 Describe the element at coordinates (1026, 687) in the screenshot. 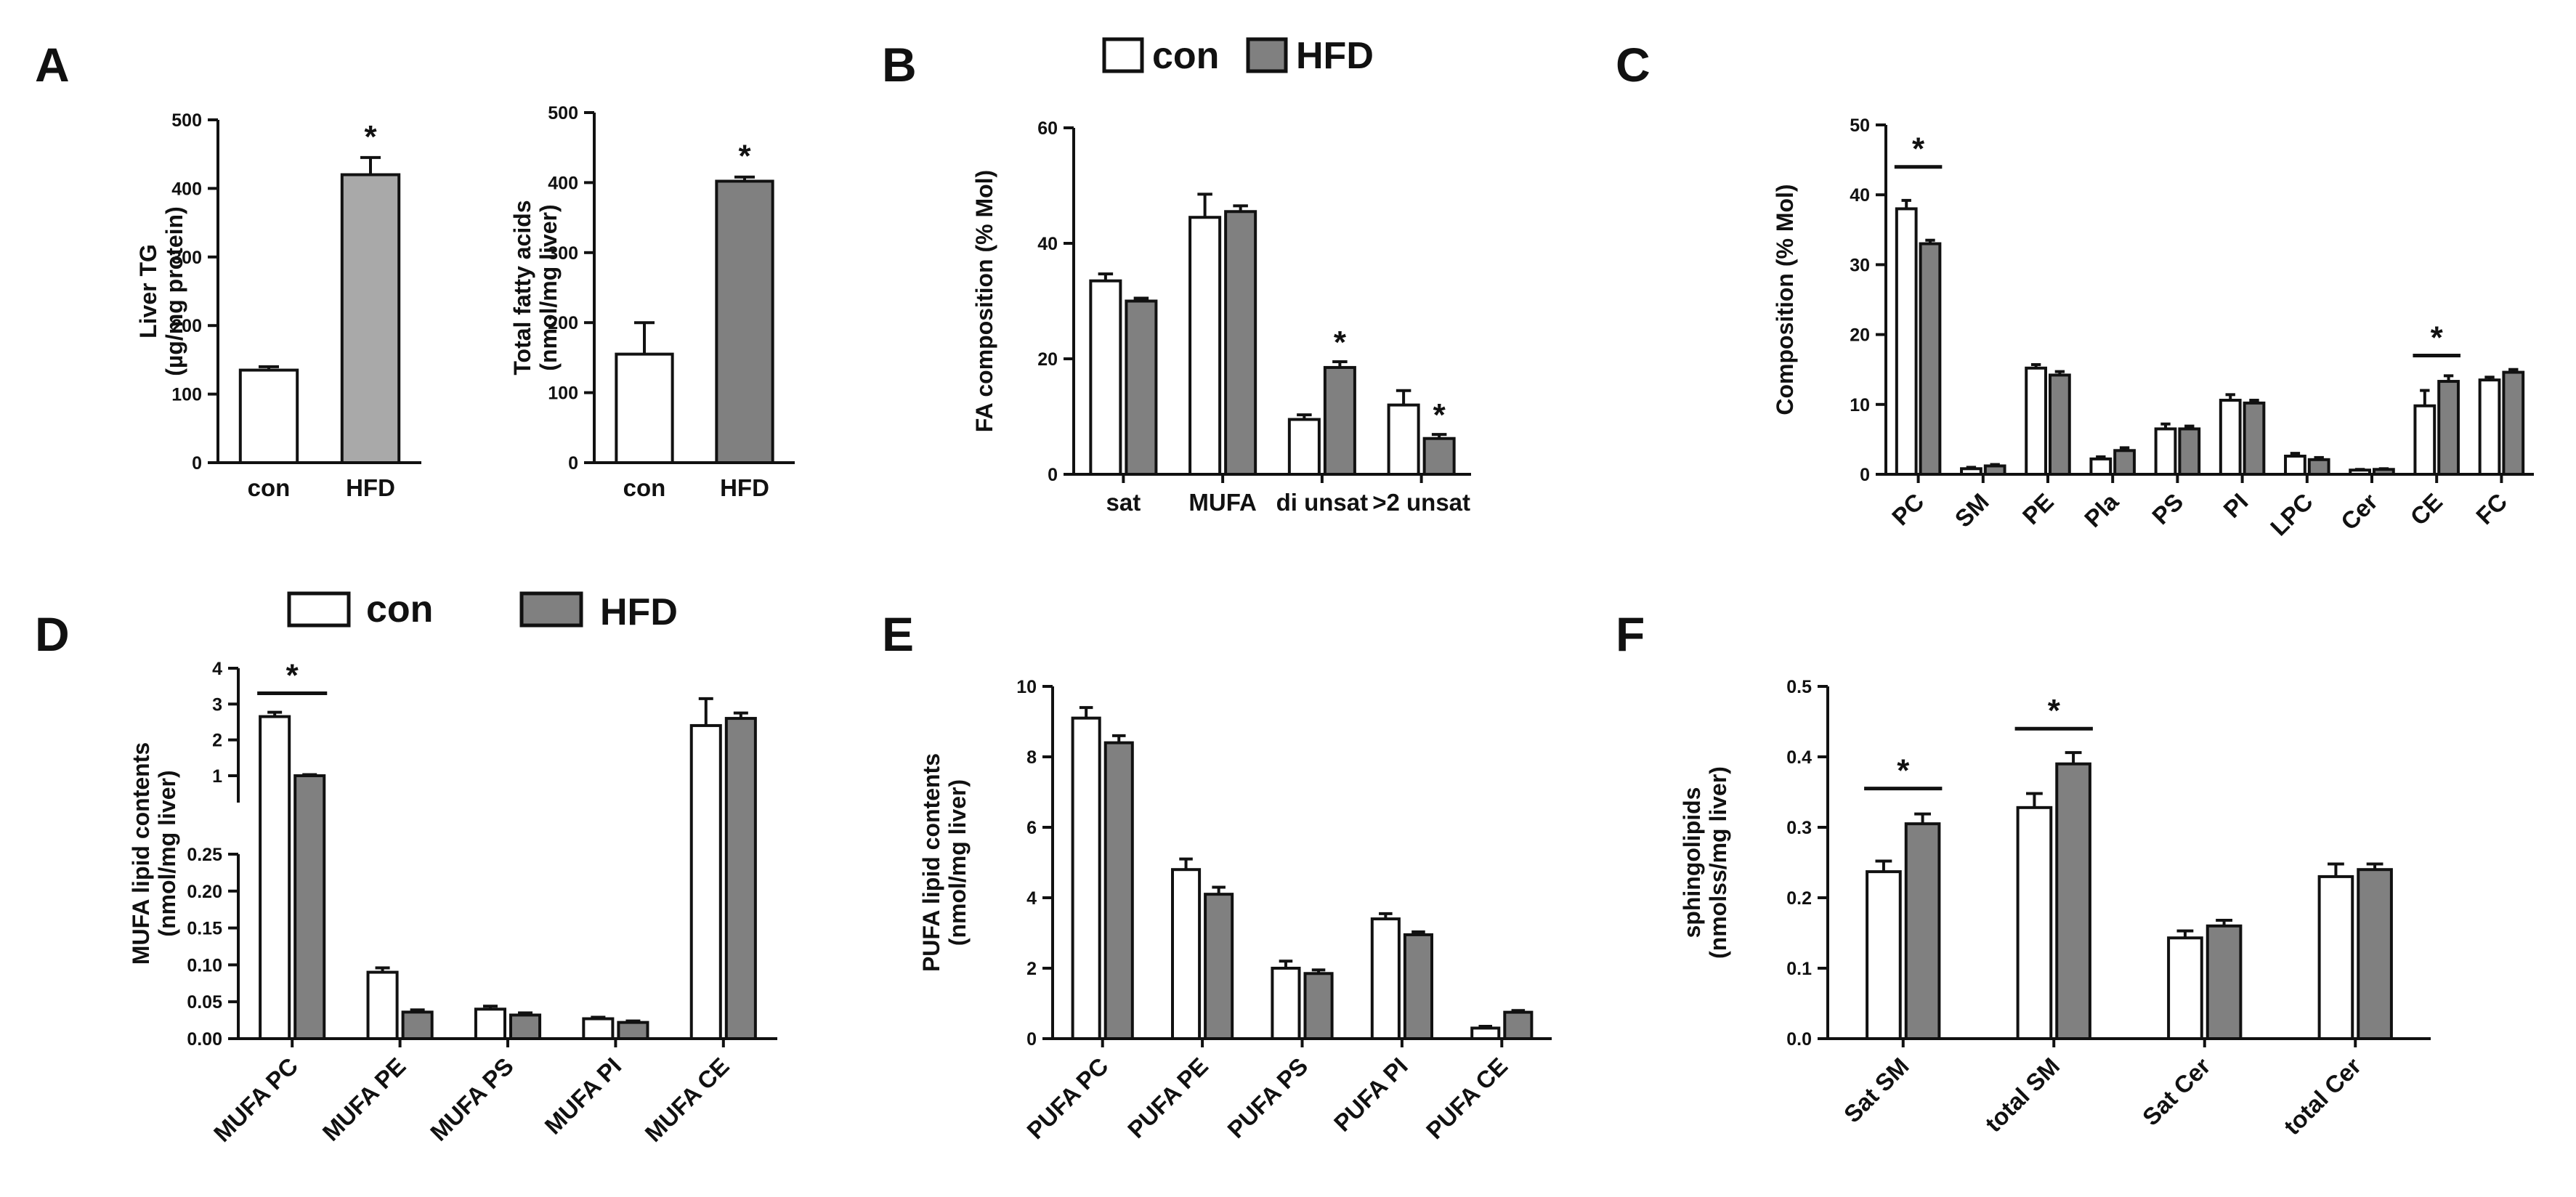

I see `E-ytick-label: 10` at that location.